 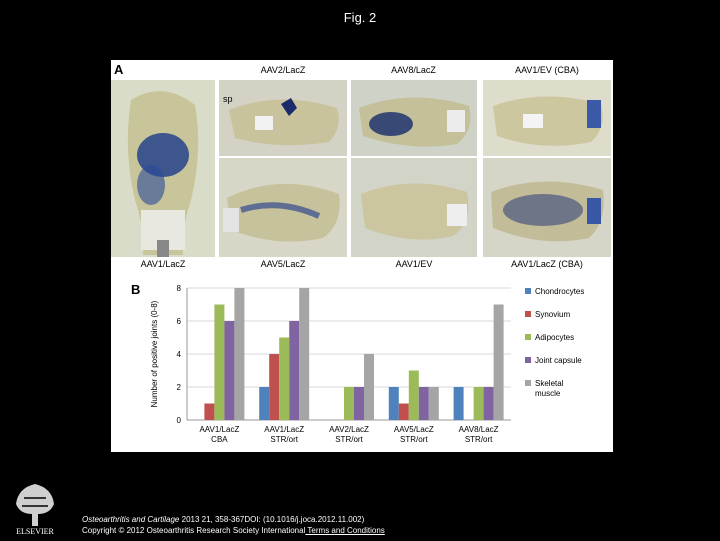 I want to click on joint-photo-aav1-lacz-cba, so click(x=547, y=207).